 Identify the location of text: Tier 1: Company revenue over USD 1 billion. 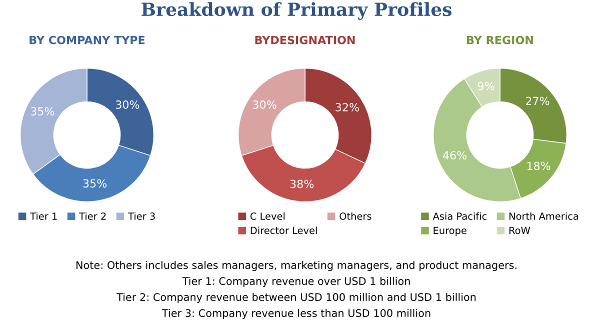
(296, 282).